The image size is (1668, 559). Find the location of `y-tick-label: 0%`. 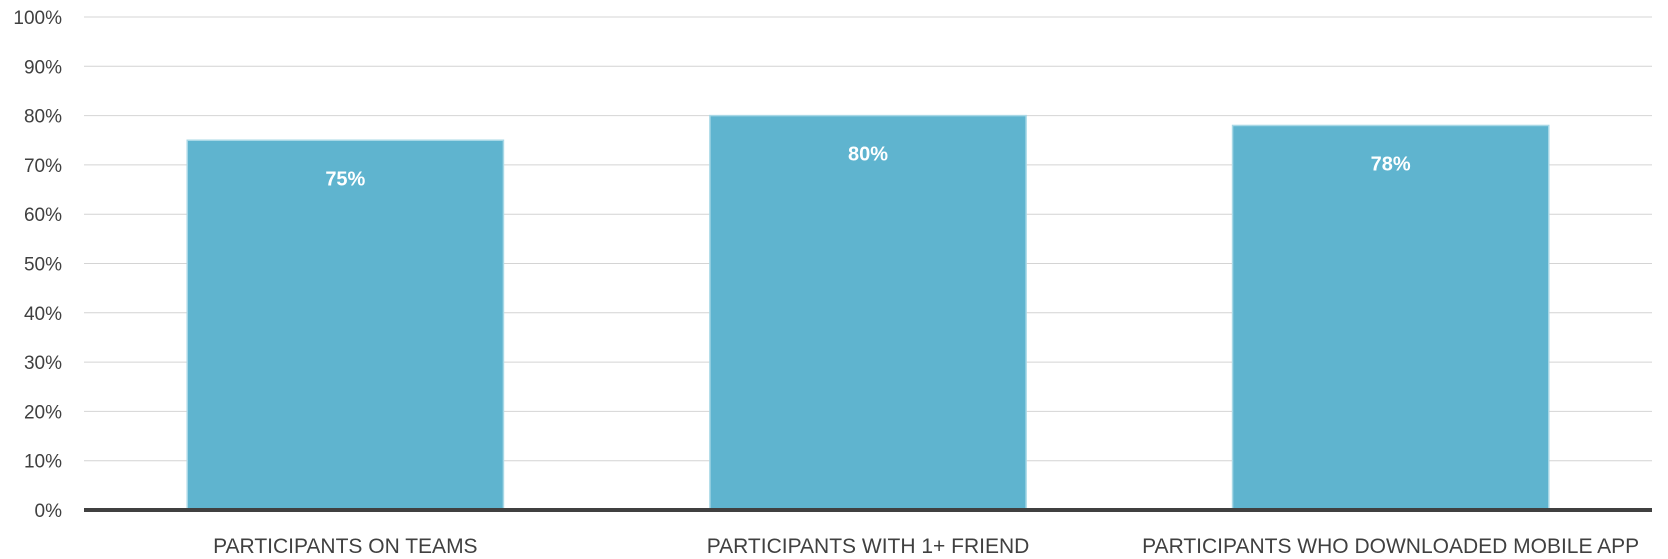

y-tick-label: 0% is located at coordinates (49, 511).